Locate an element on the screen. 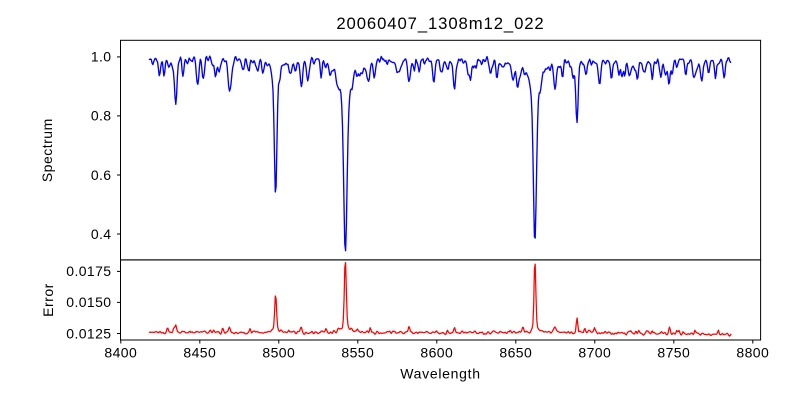 This screenshot has height=405, width=800. svg-text: 8700 is located at coordinates (594, 353).